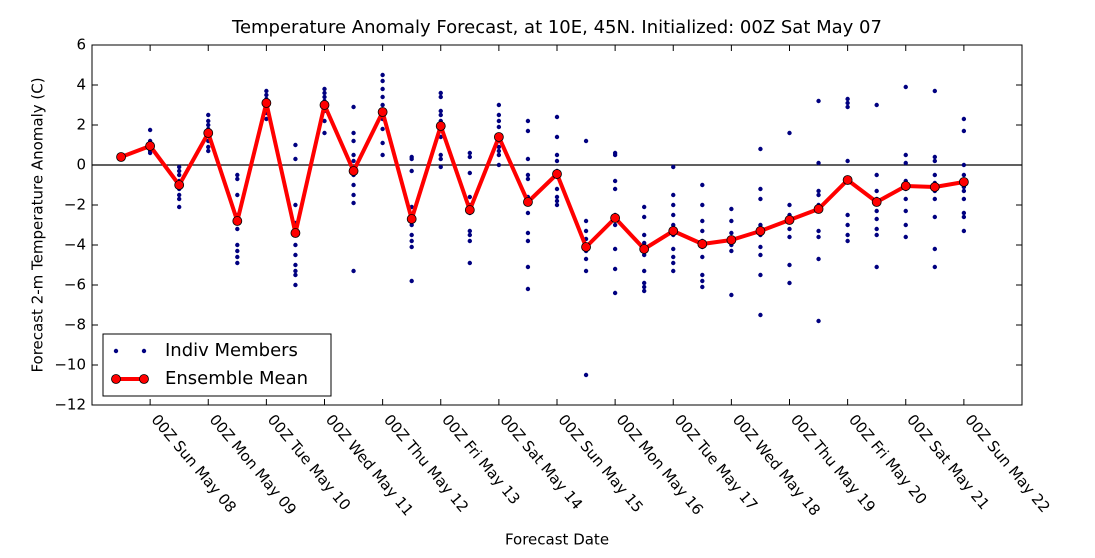 The width and height of the screenshot is (1095, 558). I want to click on x-axis-label: Forecast Date, so click(557, 540).